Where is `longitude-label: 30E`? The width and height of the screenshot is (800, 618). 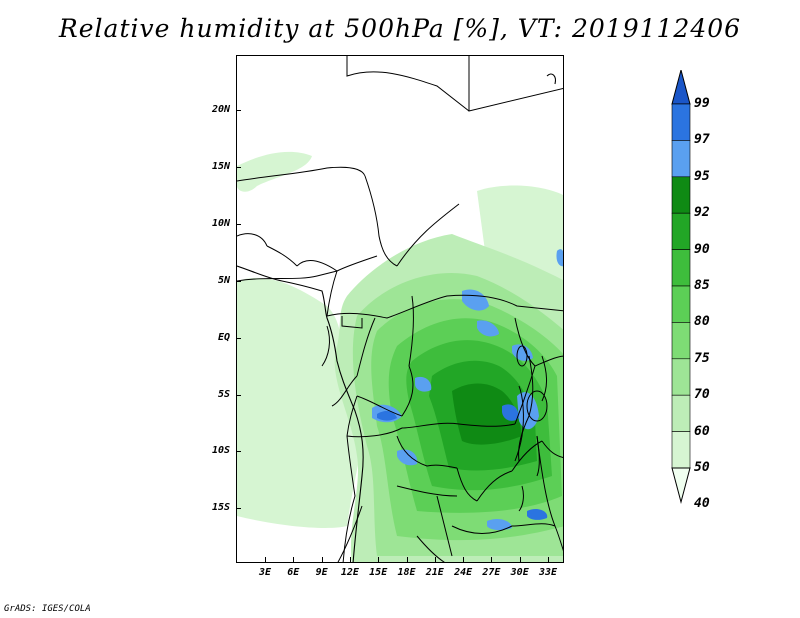 longitude-label: 30E is located at coordinates (519, 572).